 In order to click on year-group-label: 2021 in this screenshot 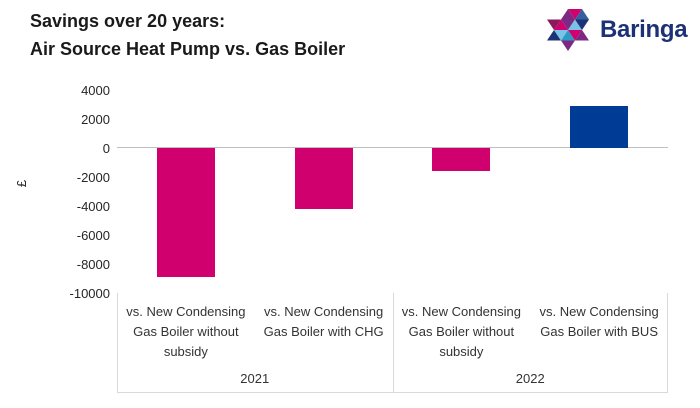, I will do `click(255, 378)`.